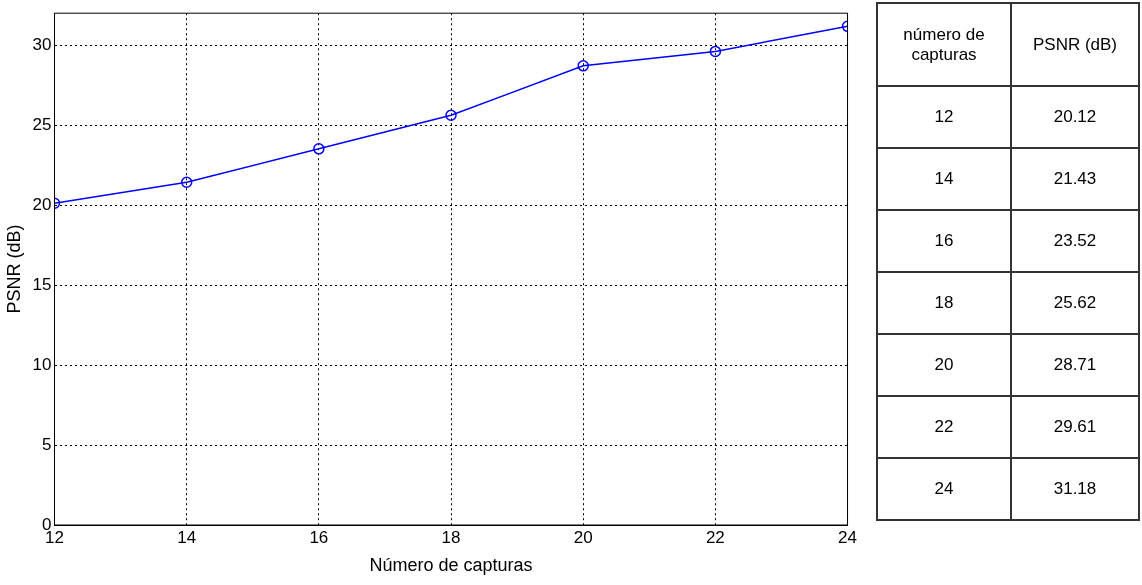  I want to click on data-label: 23.52, so click(1075, 241).